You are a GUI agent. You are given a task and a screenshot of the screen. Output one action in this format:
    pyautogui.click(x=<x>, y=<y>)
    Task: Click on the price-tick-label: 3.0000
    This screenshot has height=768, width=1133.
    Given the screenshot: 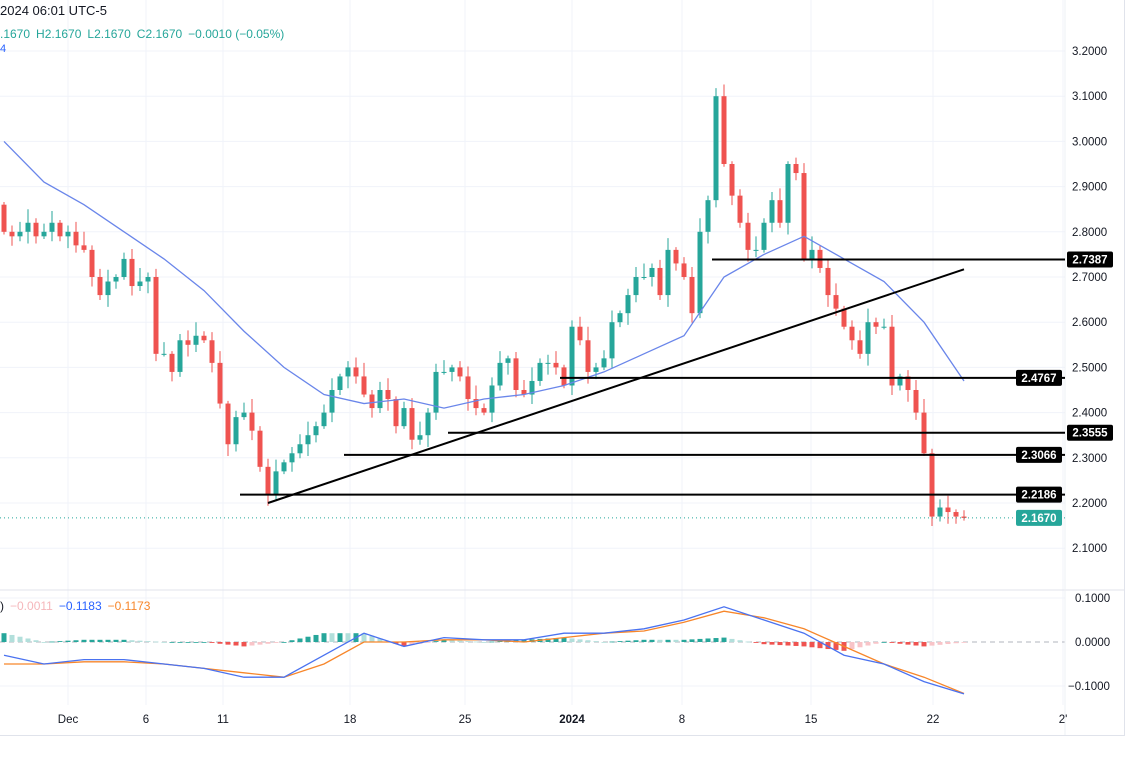 What is the action you would take?
    pyautogui.click(x=1089, y=142)
    